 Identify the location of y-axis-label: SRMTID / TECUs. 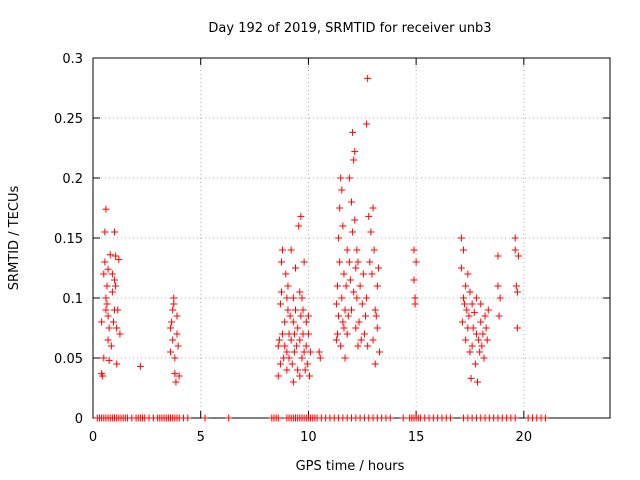
(14, 238).